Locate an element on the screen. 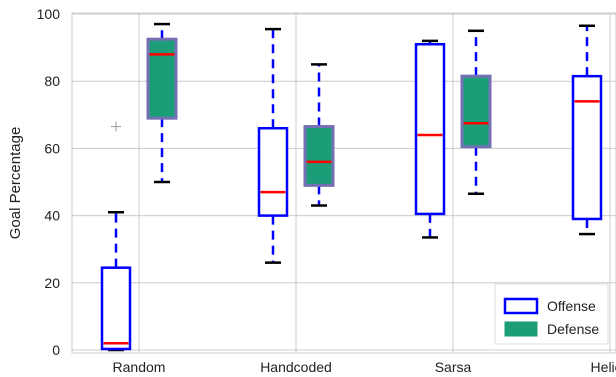  box-defense-sarsa is located at coordinates (476, 112).